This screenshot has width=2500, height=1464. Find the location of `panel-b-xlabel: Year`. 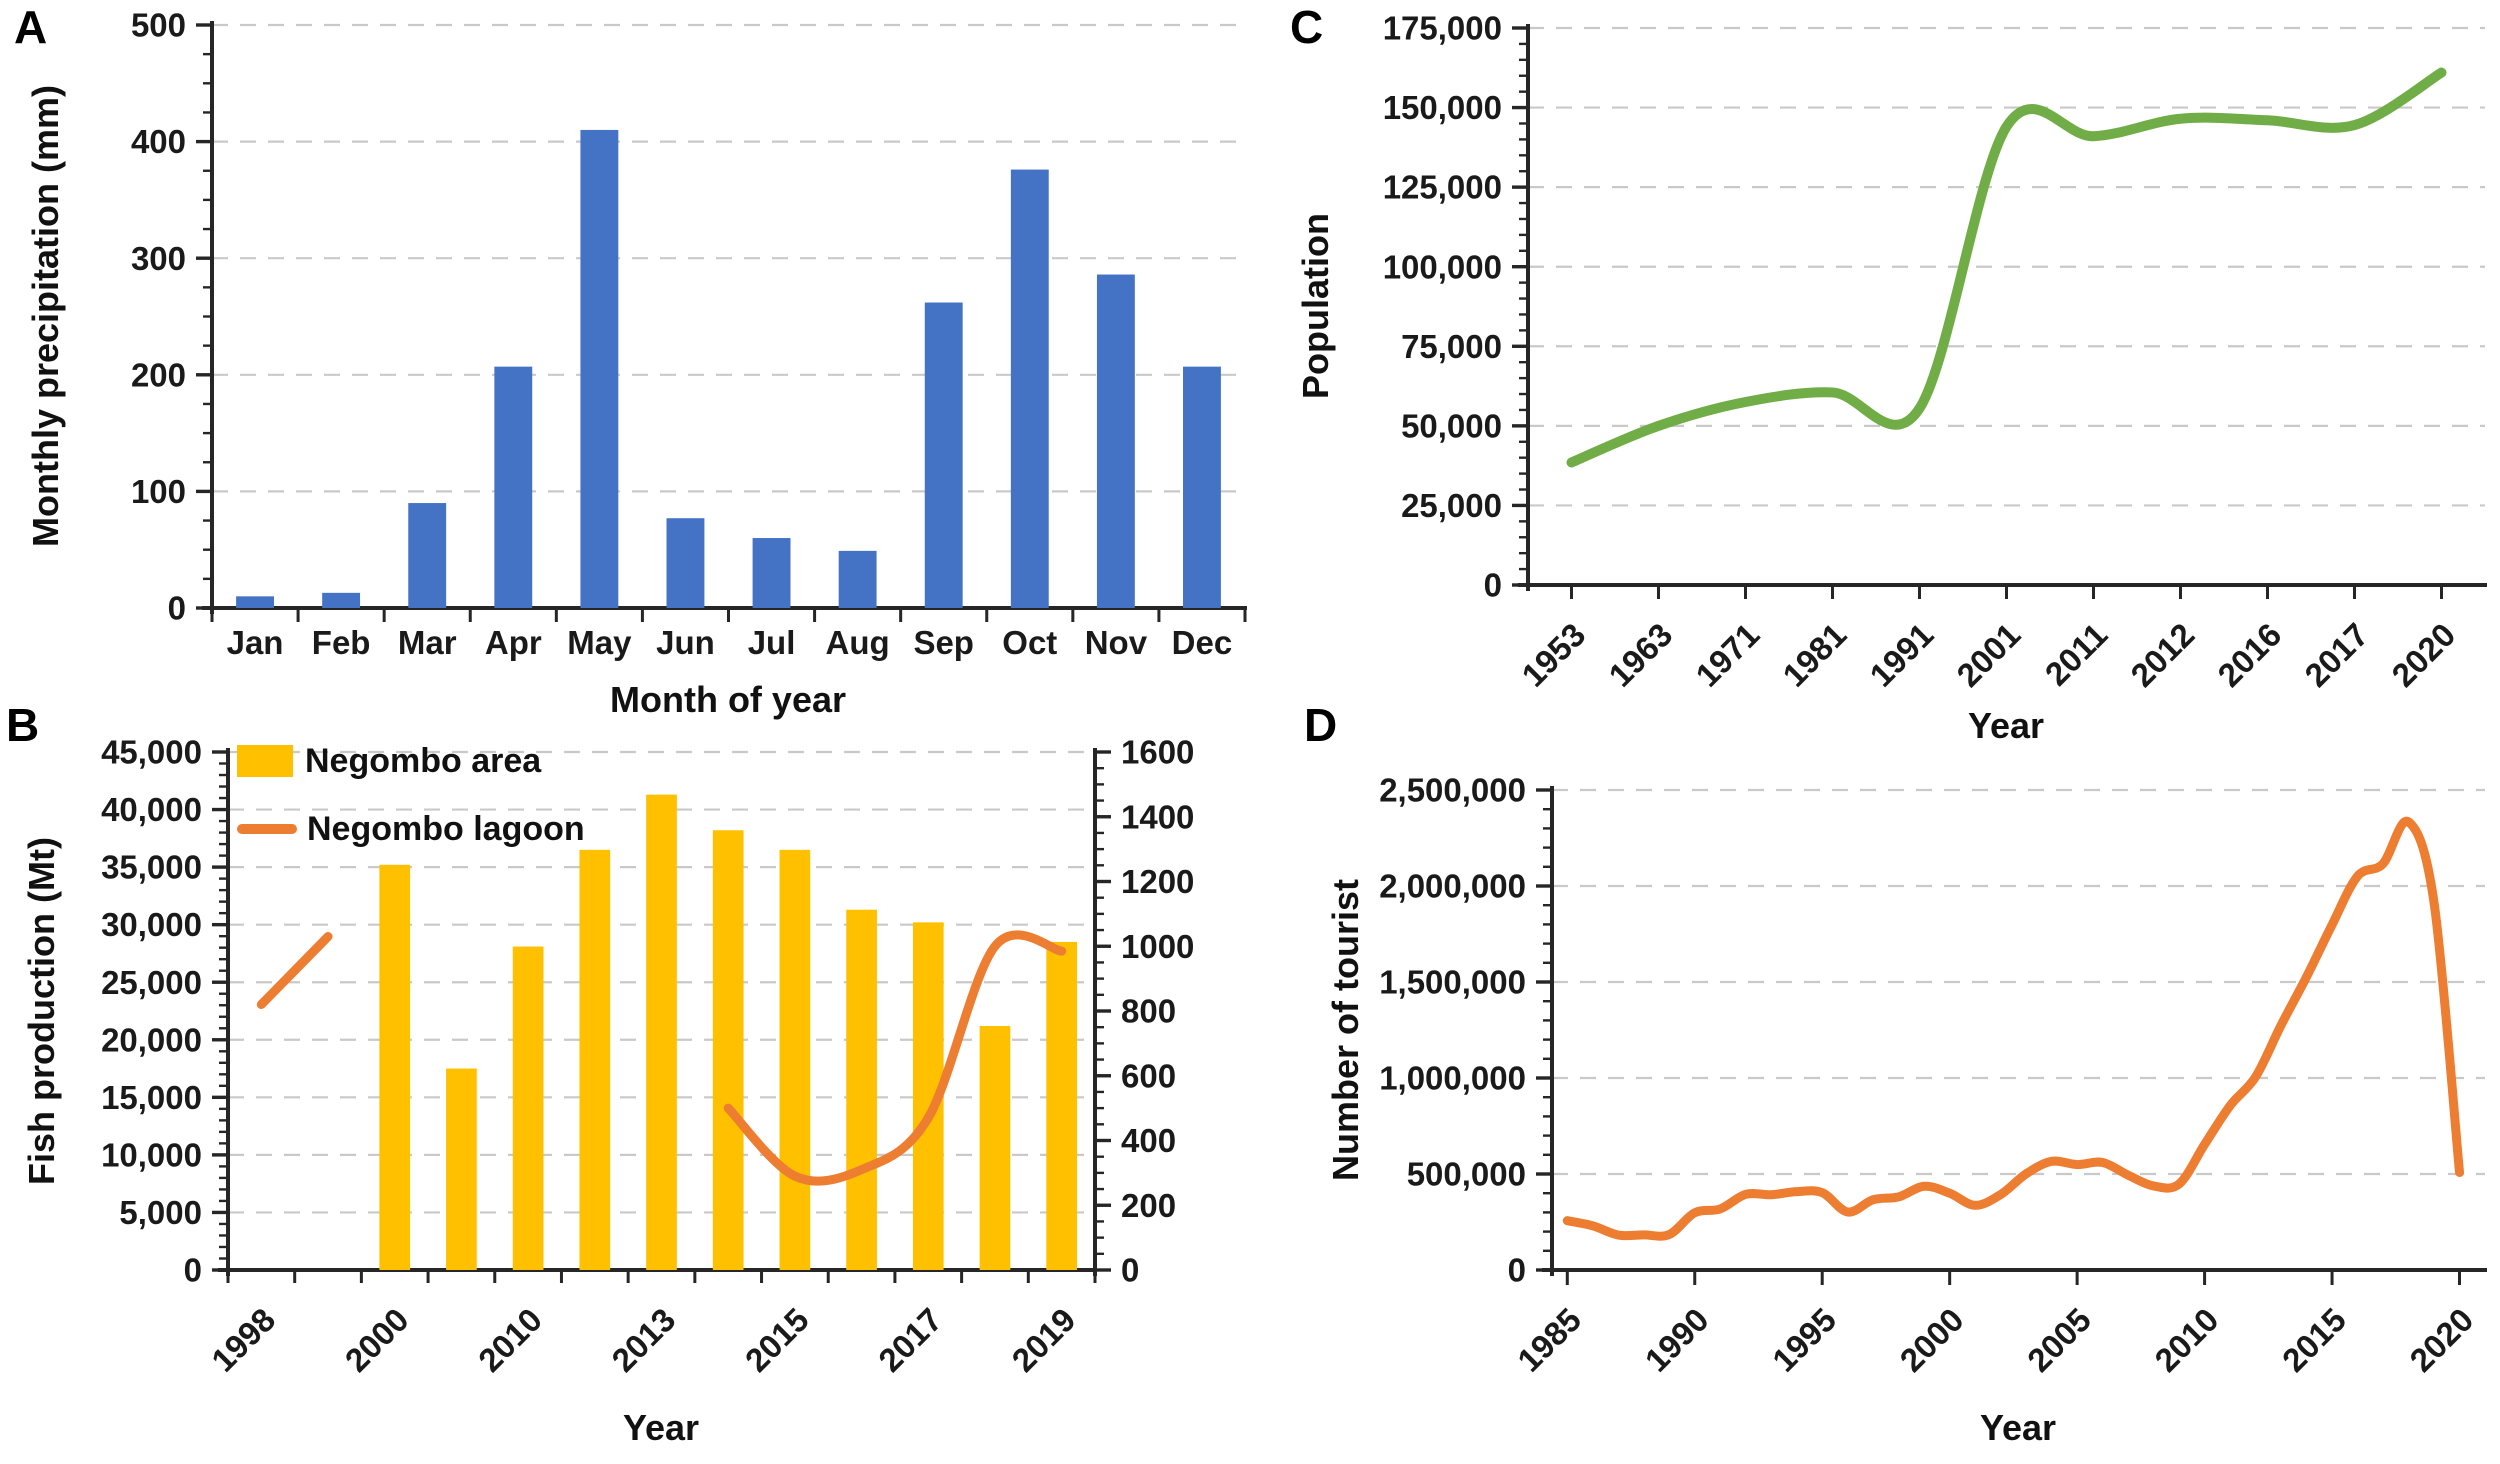

panel-b-xlabel: Year is located at coordinates (661, 1427).